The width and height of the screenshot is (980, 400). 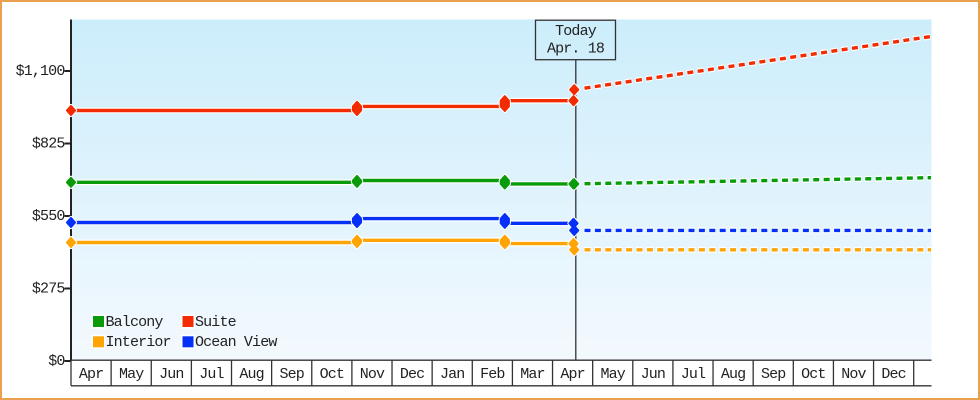 What do you see at coordinates (48, 216) in the screenshot?
I see `svg-text: $550` at bounding box center [48, 216].